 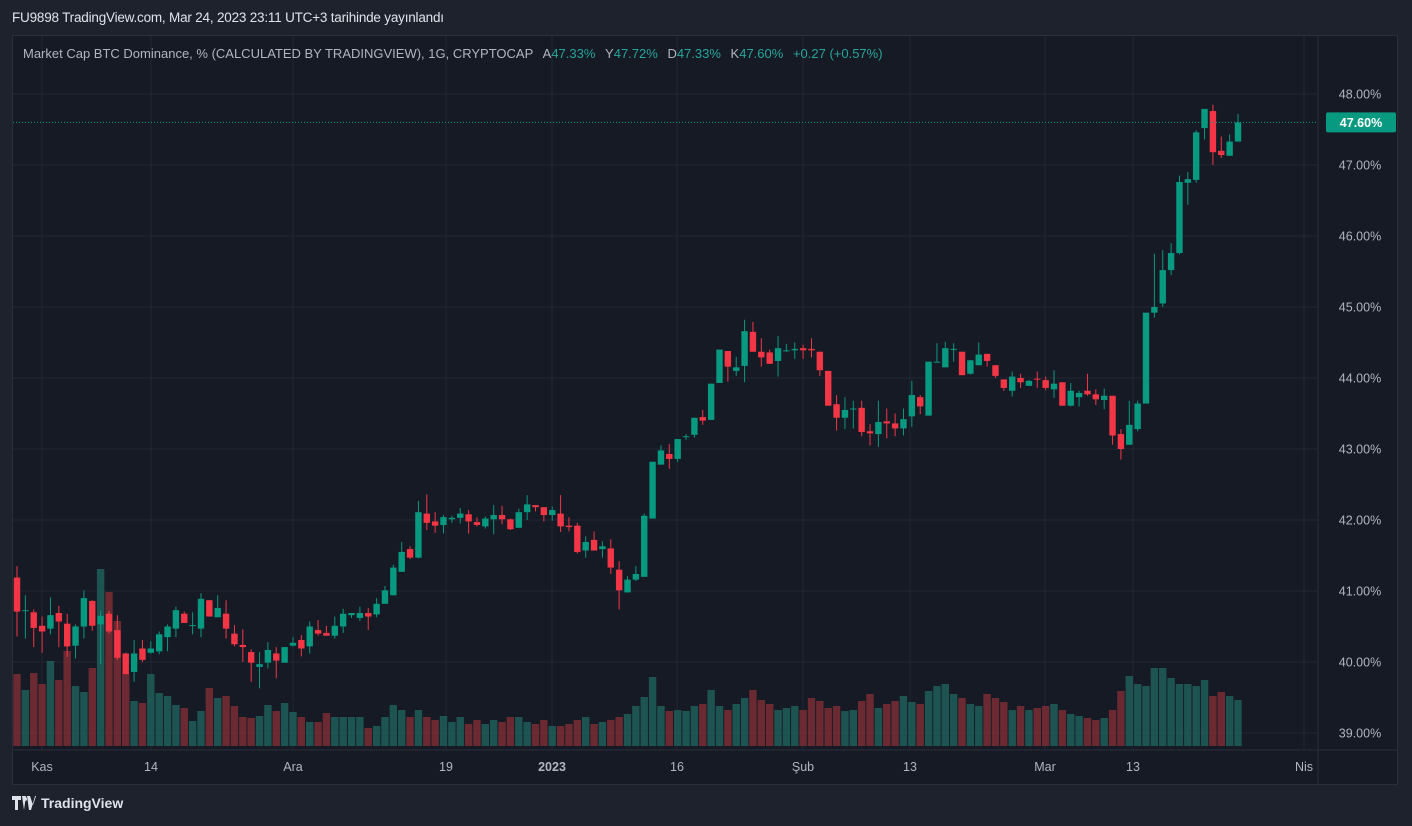 What do you see at coordinates (293, 767) in the screenshot?
I see `time-tick-label: Ara` at bounding box center [293, 767].